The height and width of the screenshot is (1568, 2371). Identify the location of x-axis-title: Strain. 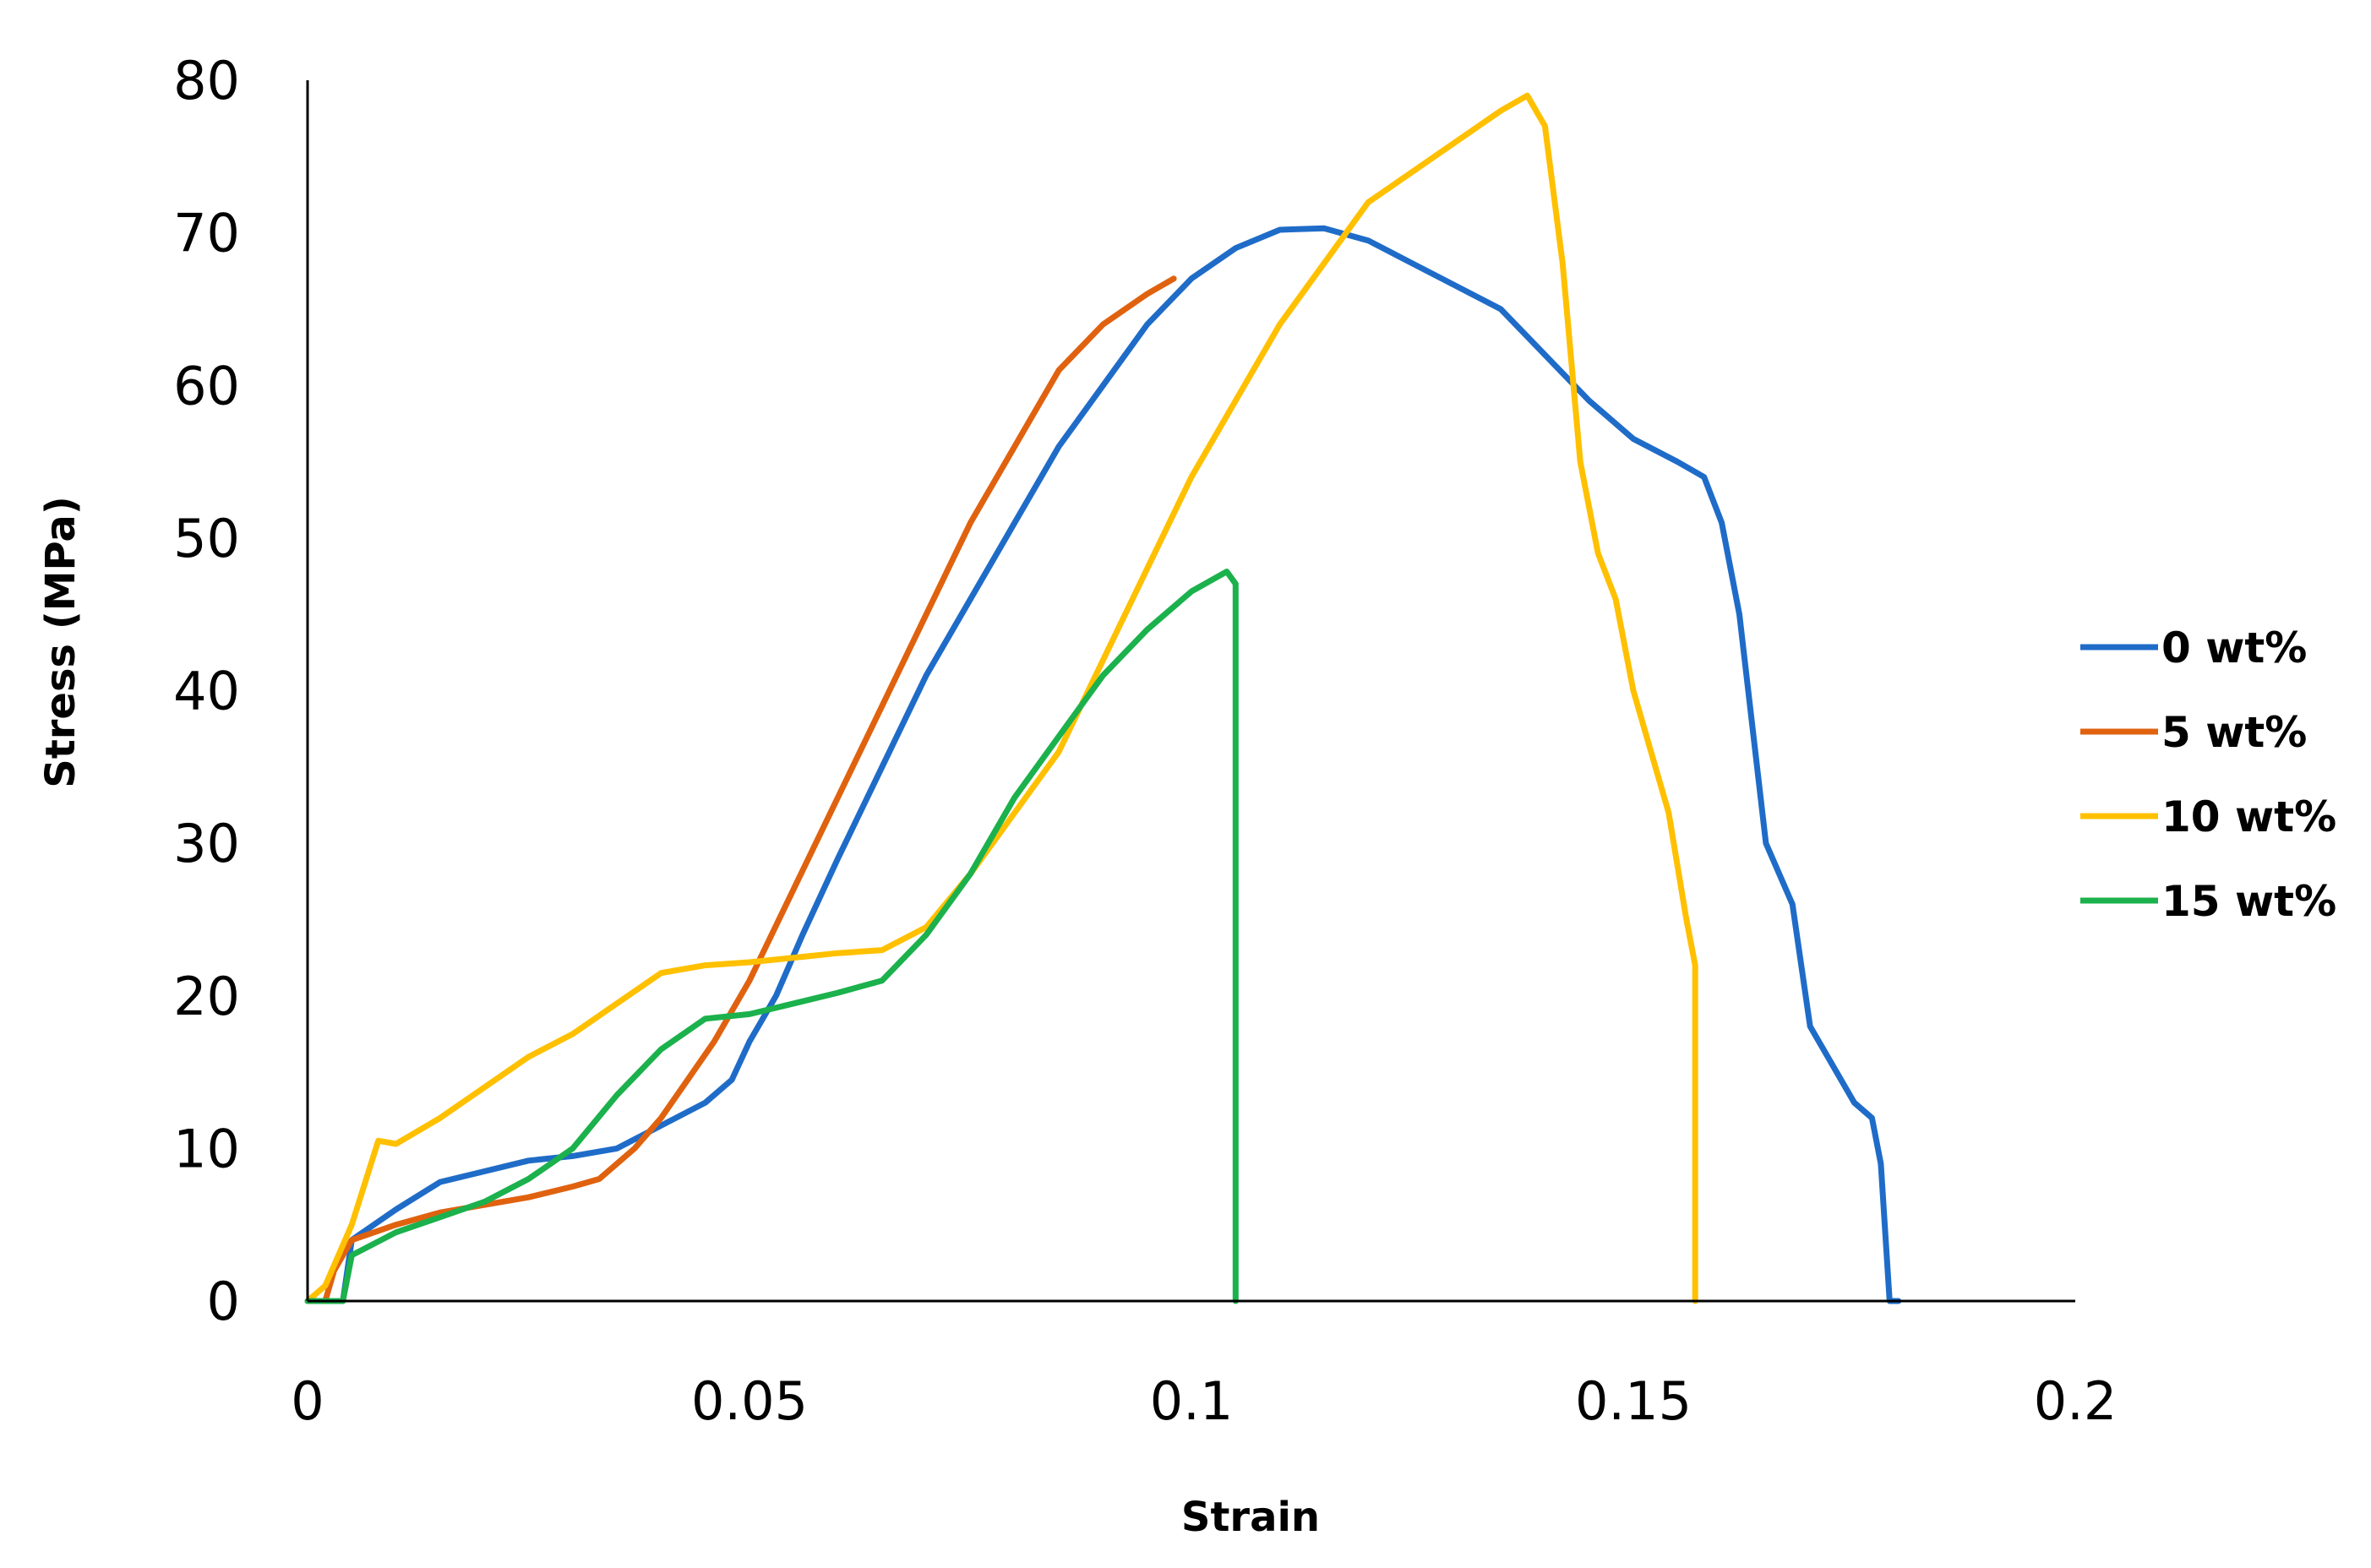
(1250, 1517).